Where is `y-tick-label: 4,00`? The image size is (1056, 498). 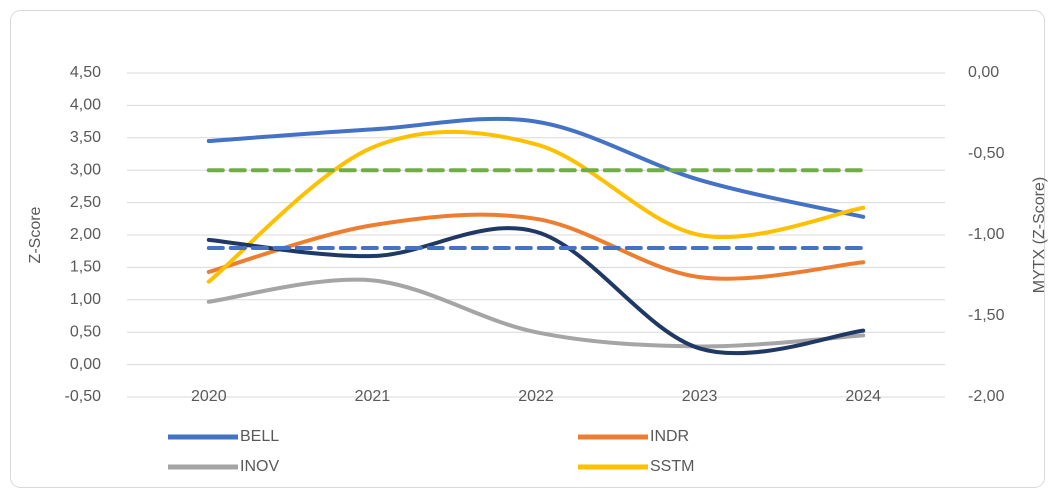
y-tick-label: 4,00 is located at coordinates (85, 105).